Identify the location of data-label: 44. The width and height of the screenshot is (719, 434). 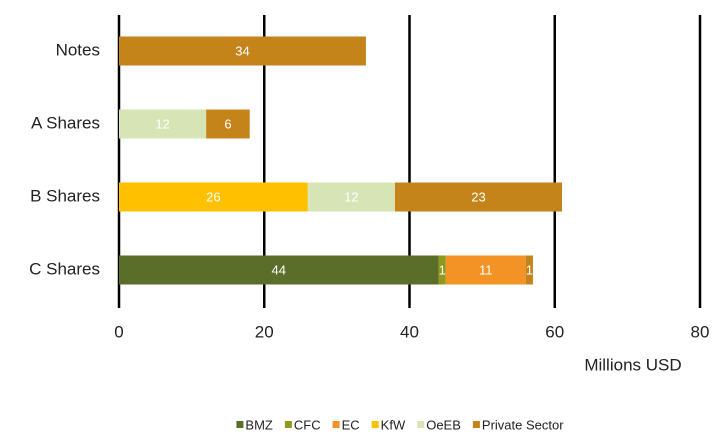
(279, 269).